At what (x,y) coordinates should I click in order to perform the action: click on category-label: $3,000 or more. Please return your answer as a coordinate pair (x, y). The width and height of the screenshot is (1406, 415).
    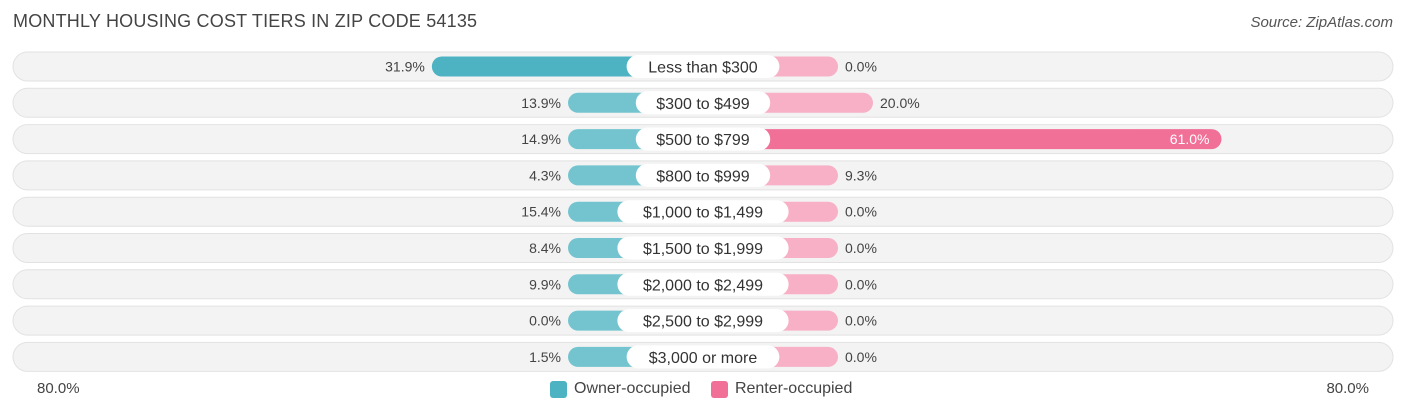
    Looking at the image, I should click on (703, 358).